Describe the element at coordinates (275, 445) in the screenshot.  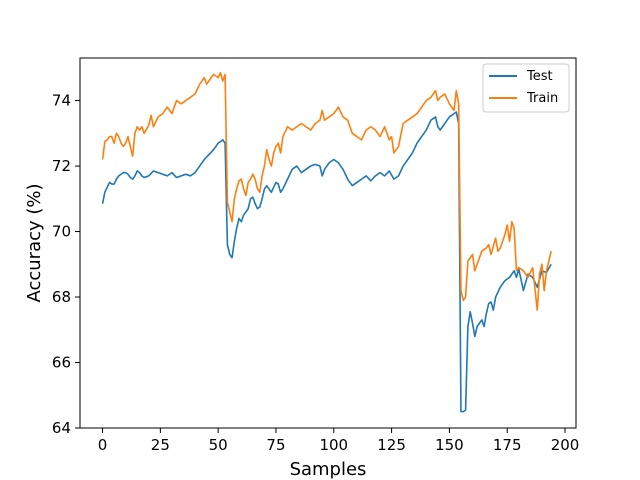
I see `x-tick-label: 75` at that location.